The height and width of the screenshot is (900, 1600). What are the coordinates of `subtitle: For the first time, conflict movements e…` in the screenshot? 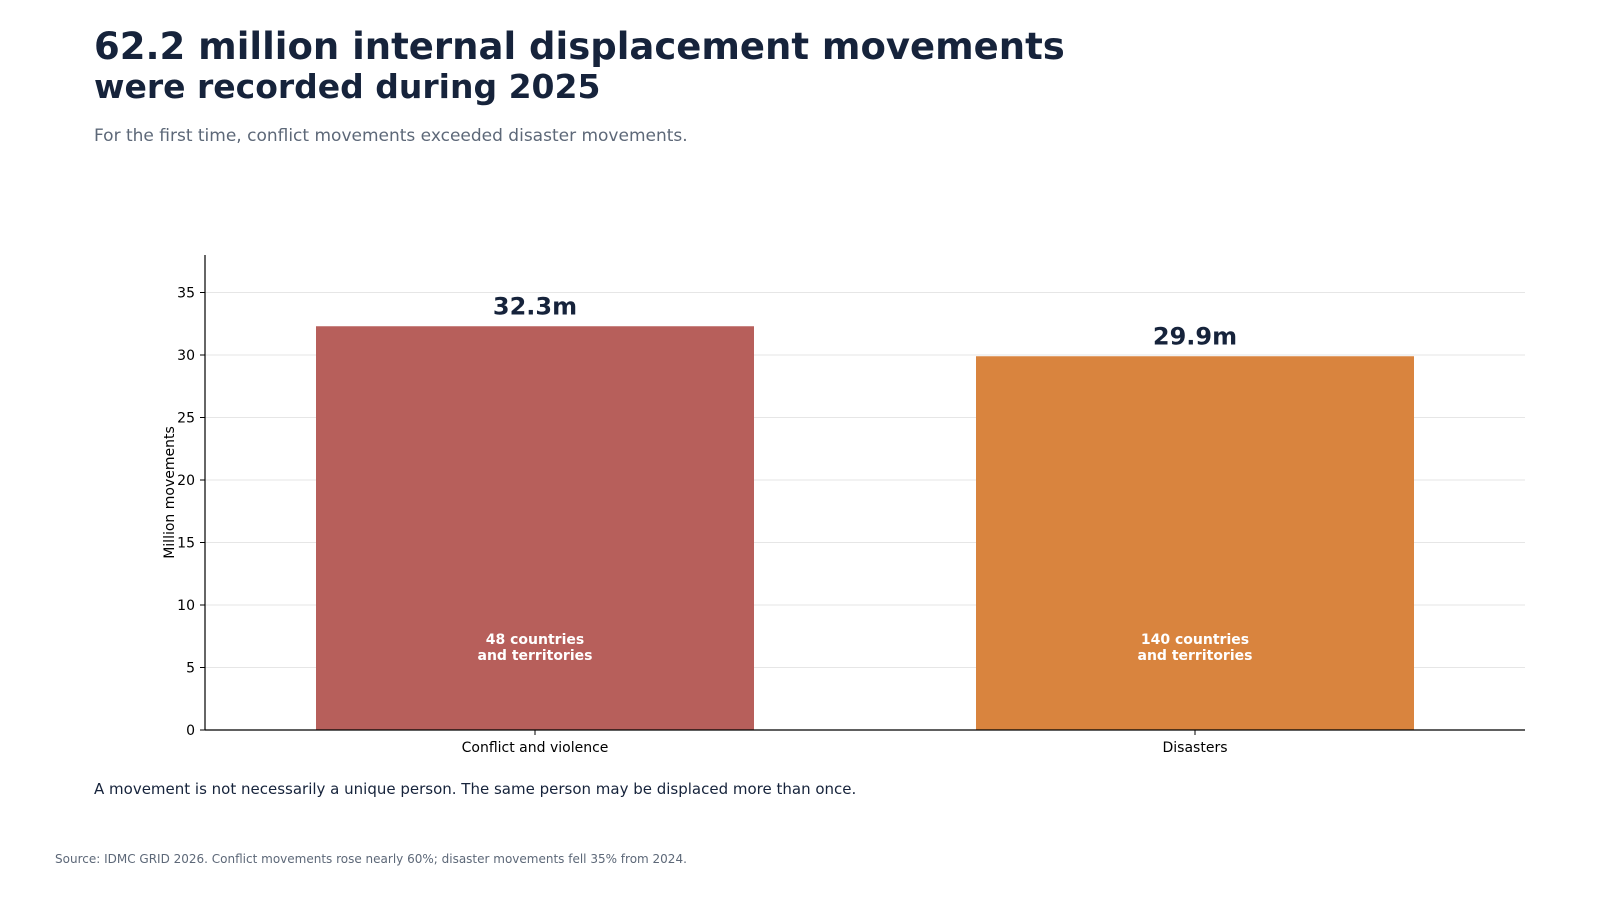 It's located at (391, 136).